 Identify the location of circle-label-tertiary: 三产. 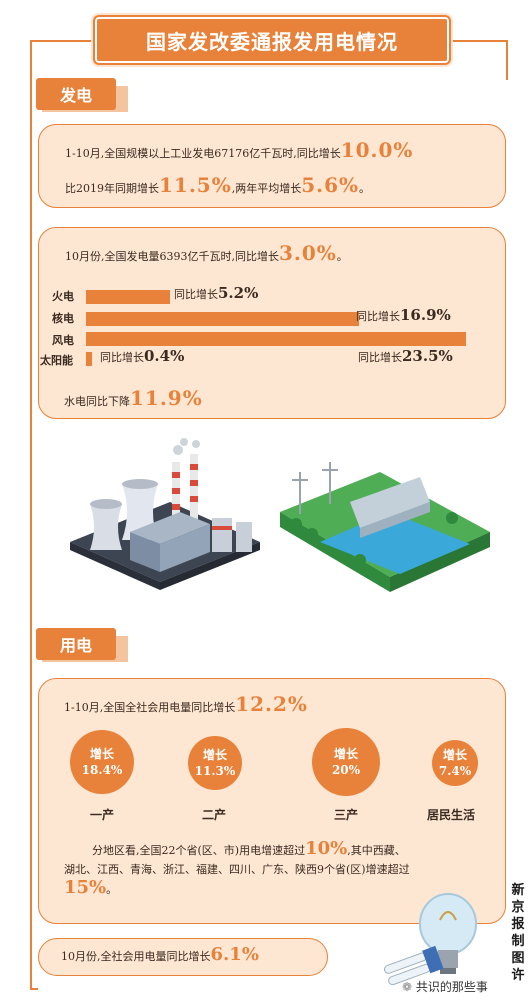
(346, 815).